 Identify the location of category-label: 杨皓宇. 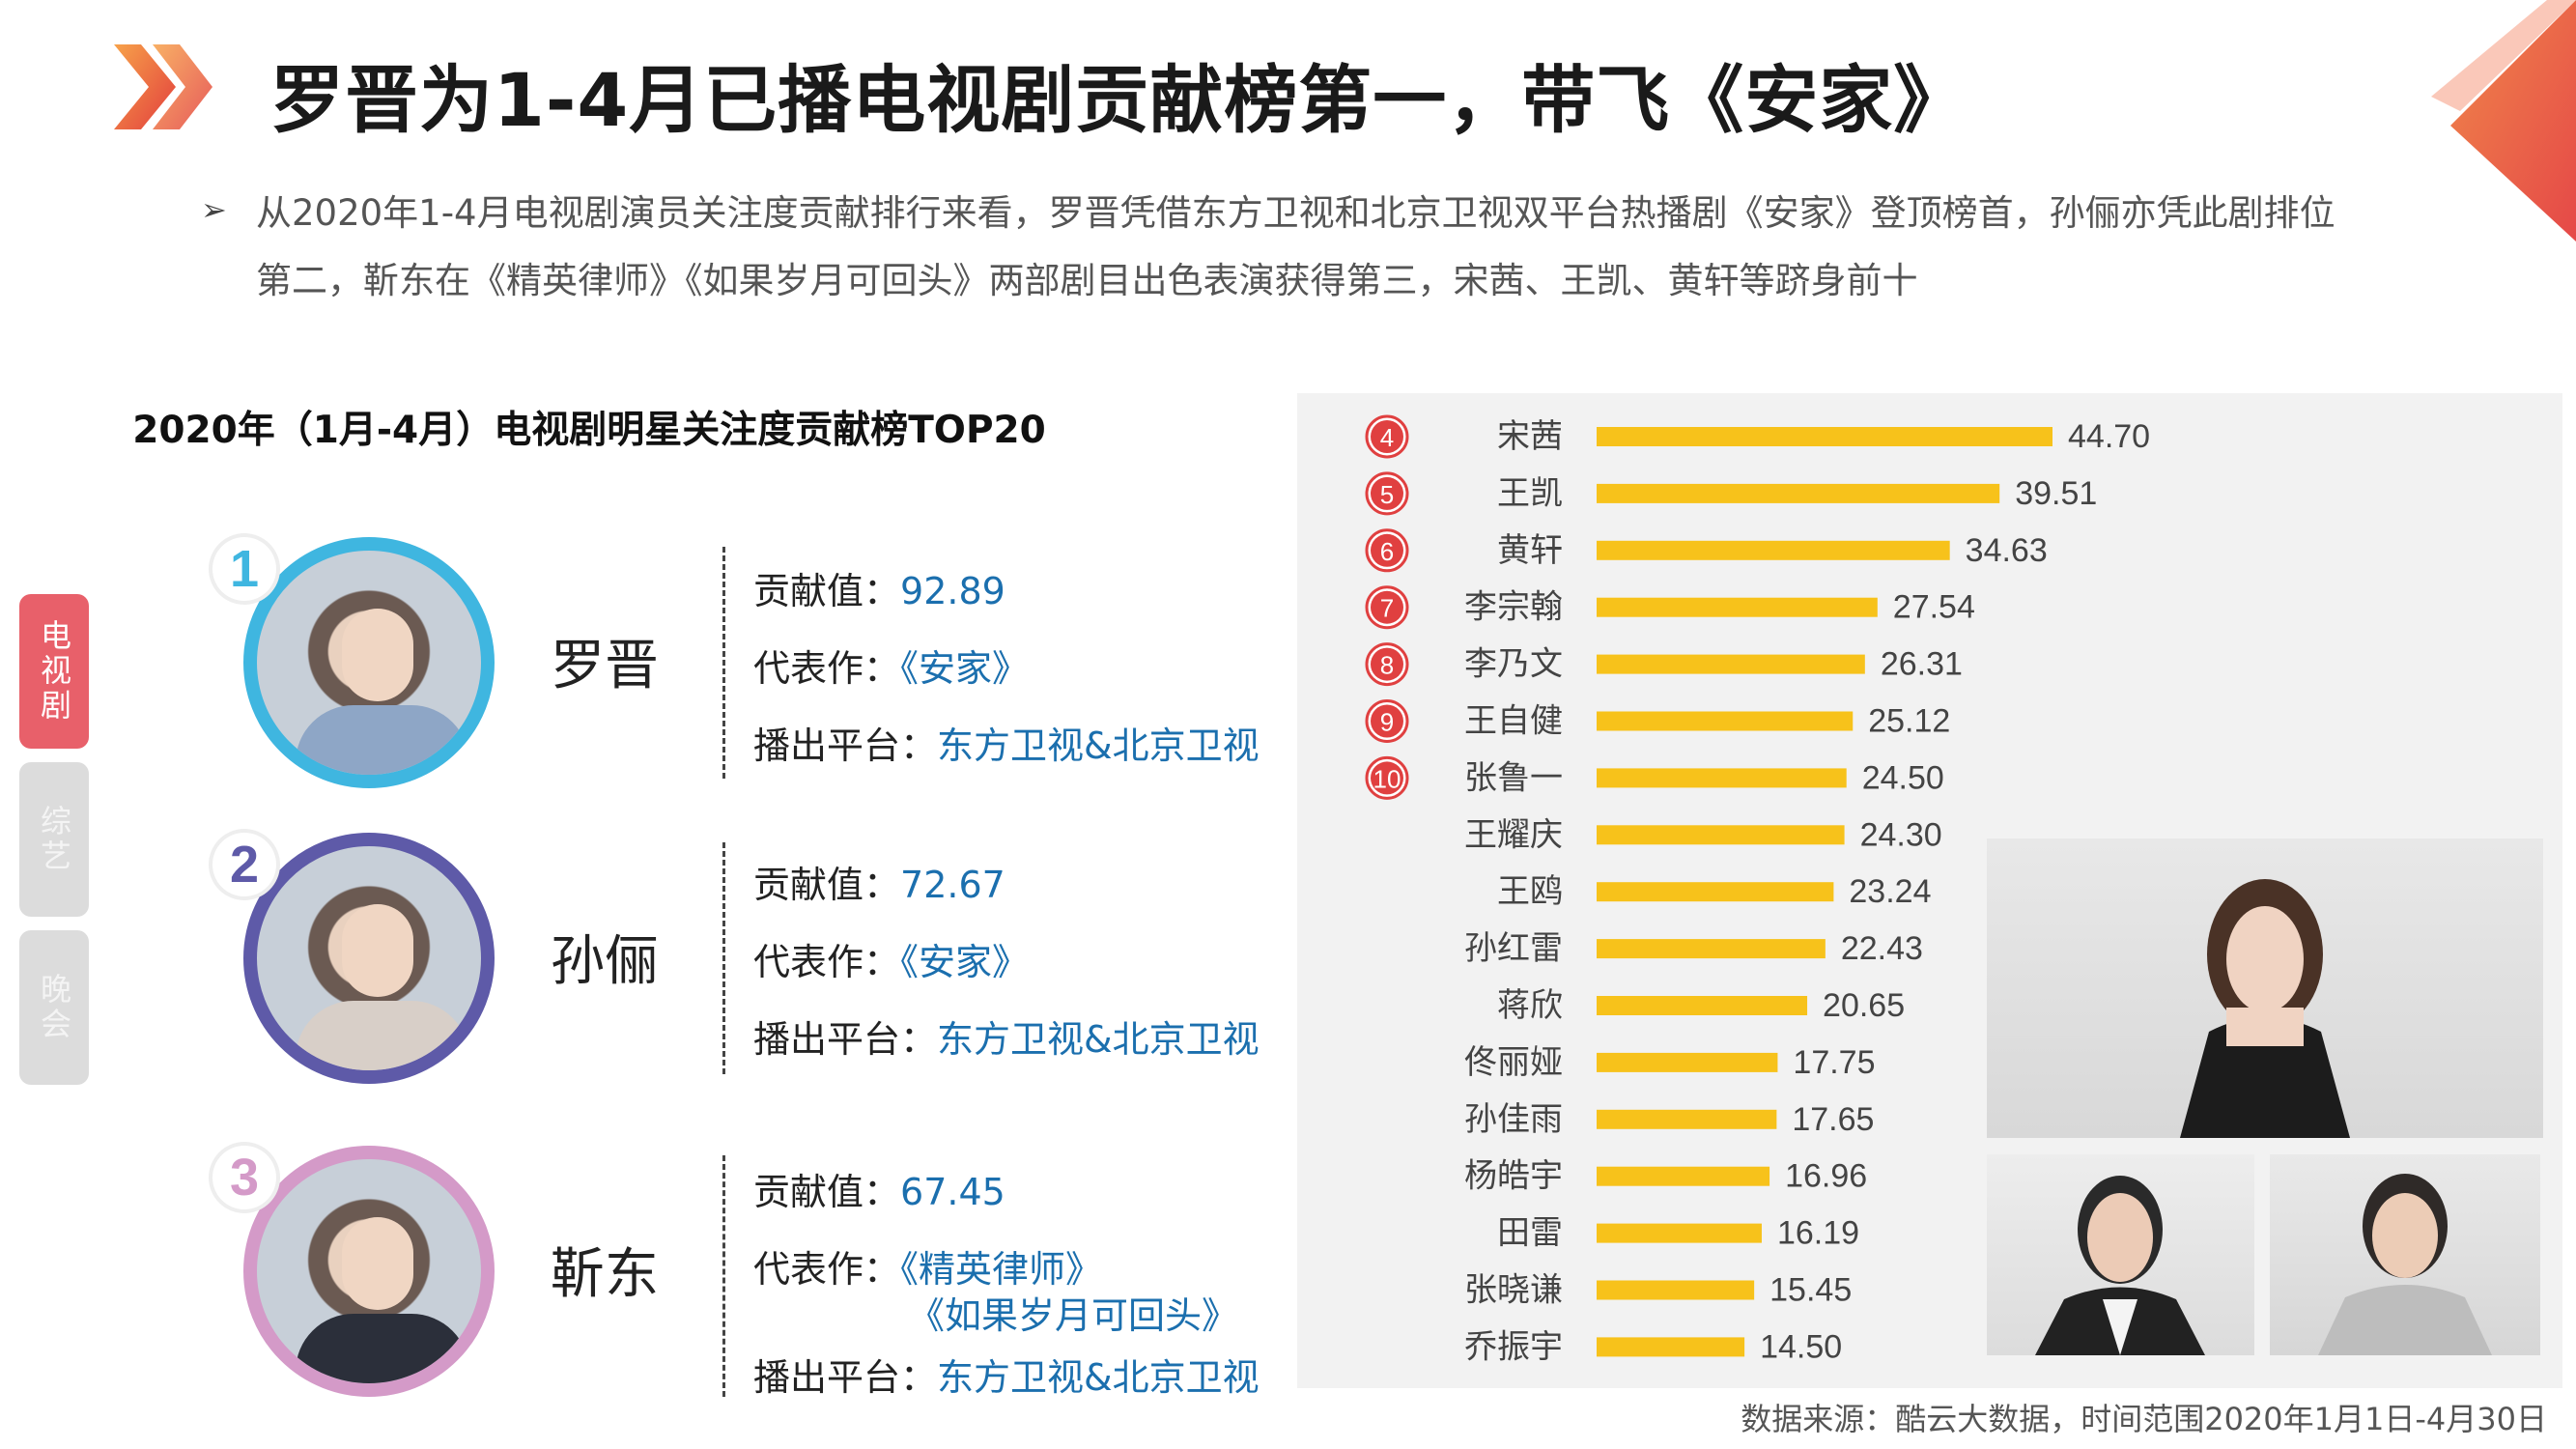
(1513, 1176).